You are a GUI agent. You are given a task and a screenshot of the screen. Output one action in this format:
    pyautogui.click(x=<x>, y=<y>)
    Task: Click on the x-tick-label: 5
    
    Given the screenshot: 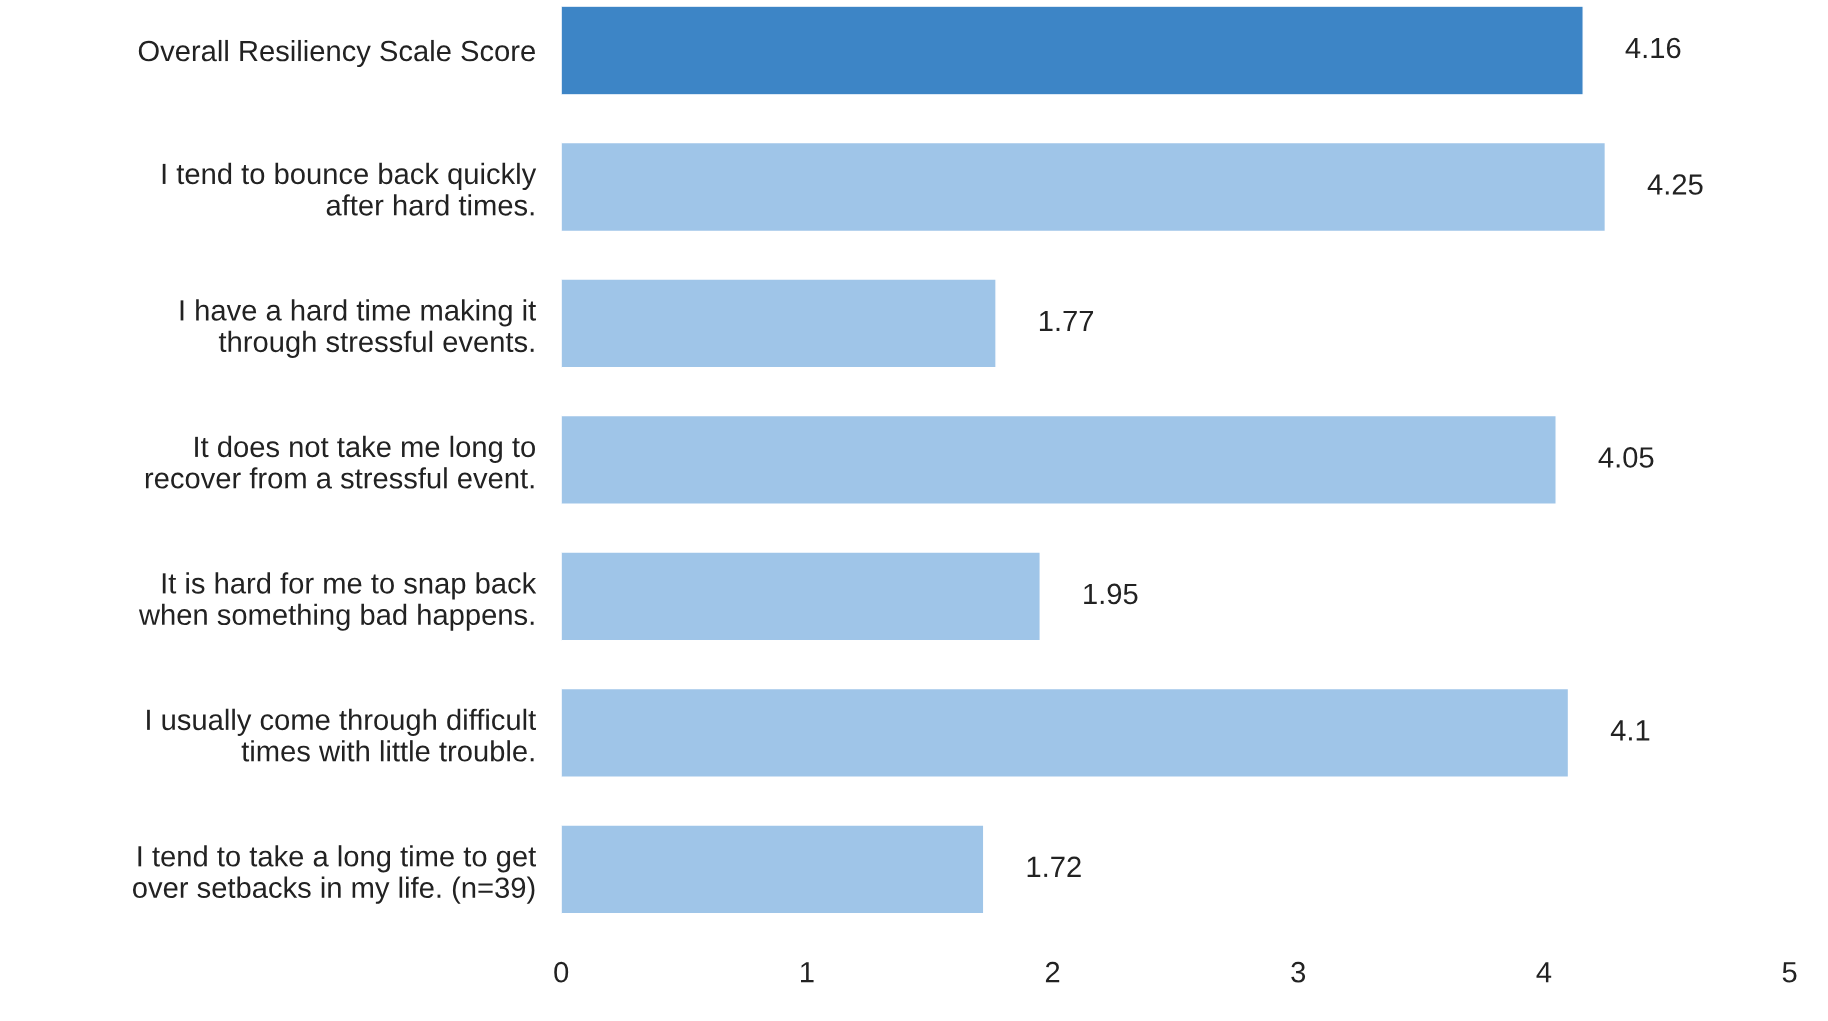 What is the action you would take?
    pyautogui.click(x=1789, y=972)
    